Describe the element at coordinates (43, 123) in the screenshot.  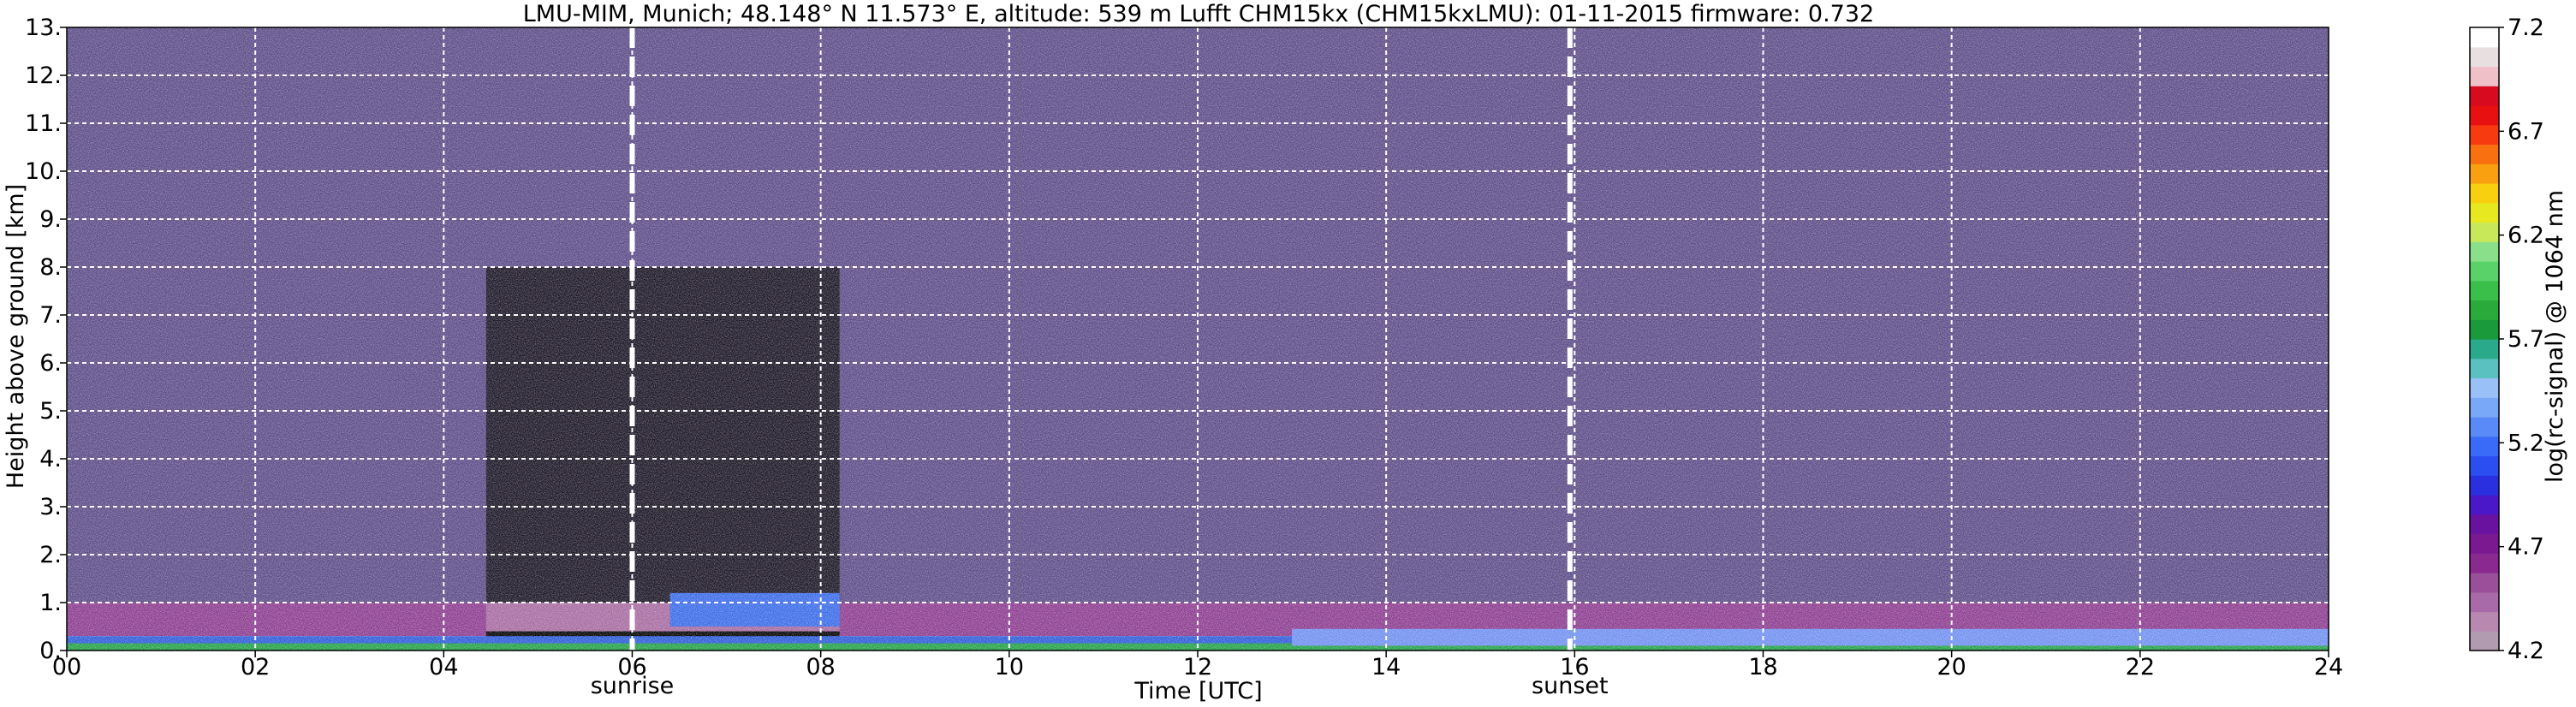
I see `y-tick-label: 11.` at that location.